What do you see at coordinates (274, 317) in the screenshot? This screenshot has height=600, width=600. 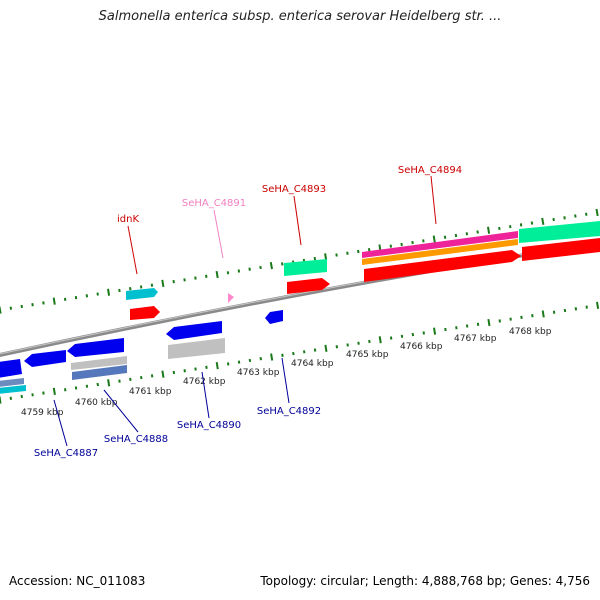 I see `cds-seha-c4892-arrow` at bounding box center [274, 317].